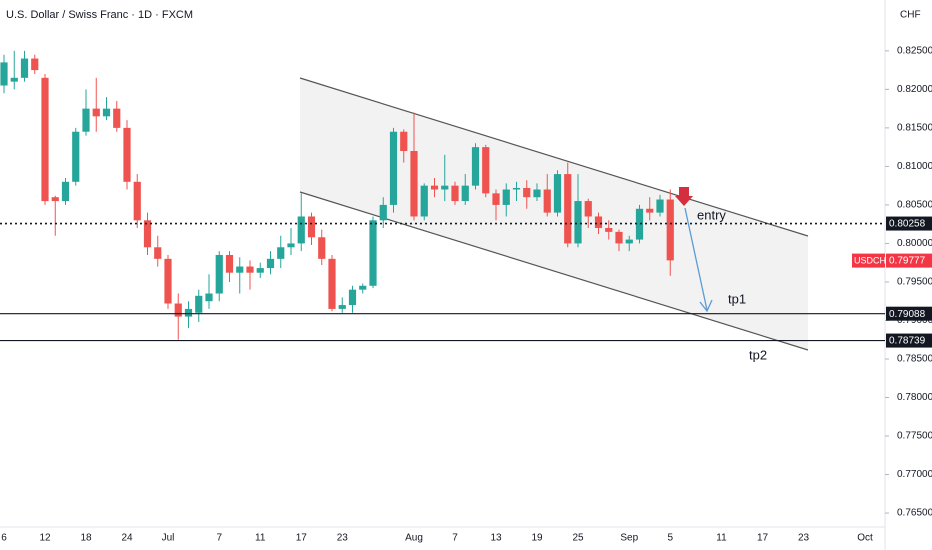  I want to click on y-tick-label: 0.77500, so click(914, 436).